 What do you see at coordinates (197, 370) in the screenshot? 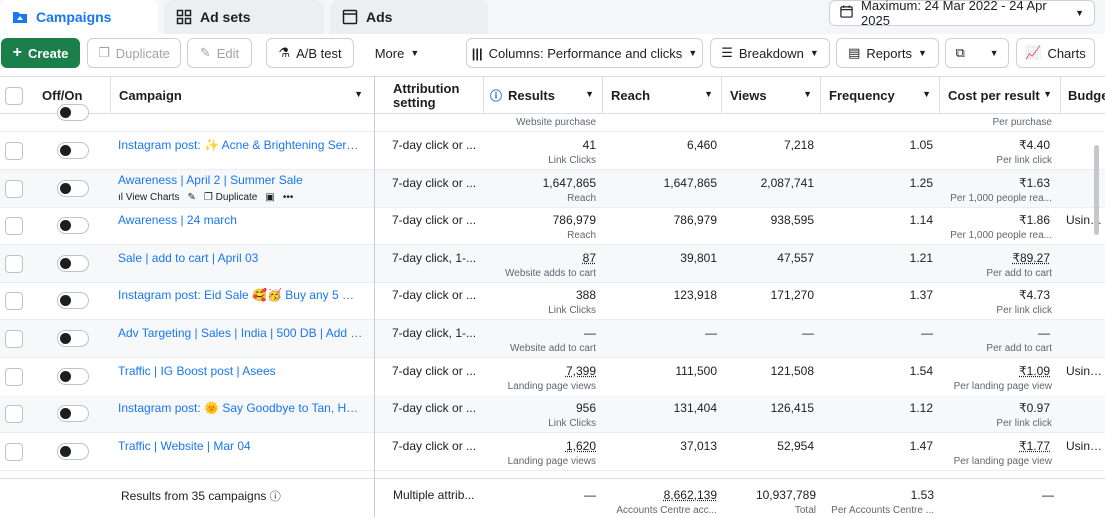
I see `campaign-name-link: Traffic | IG Boost post | Asees` at bounding box center [197, 370].